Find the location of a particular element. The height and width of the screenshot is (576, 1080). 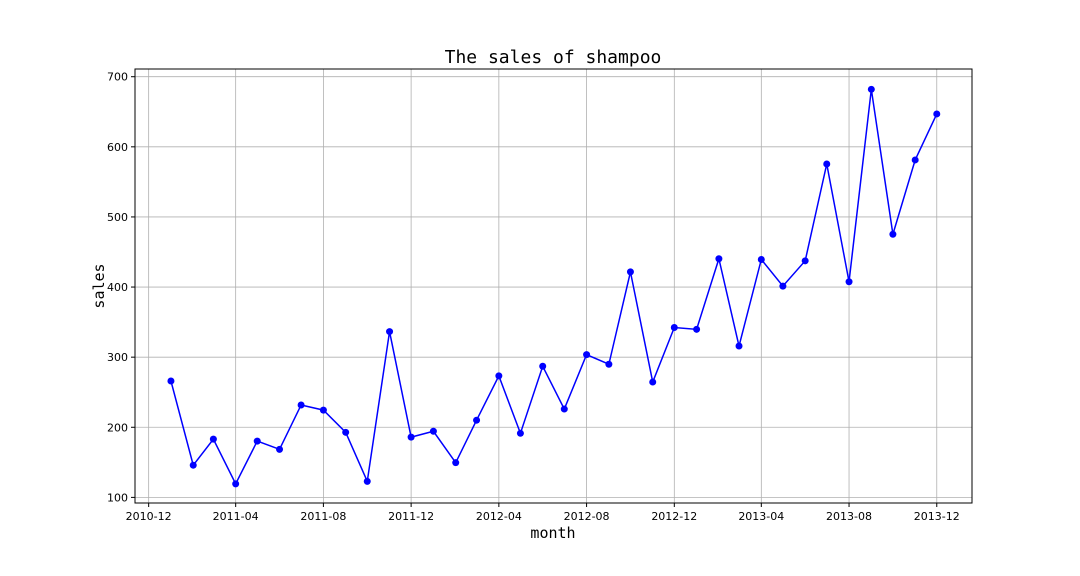

x-tick-label: 2011-04 is located at coordinates (236, 516).